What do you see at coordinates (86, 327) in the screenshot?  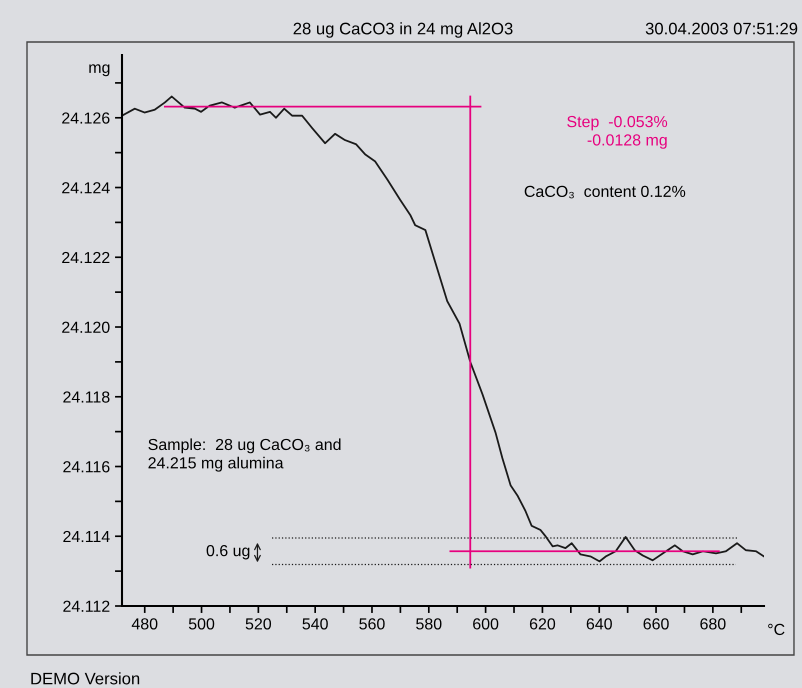 I see `y-tick-label: 24.120` at bounding box center [86, 327].